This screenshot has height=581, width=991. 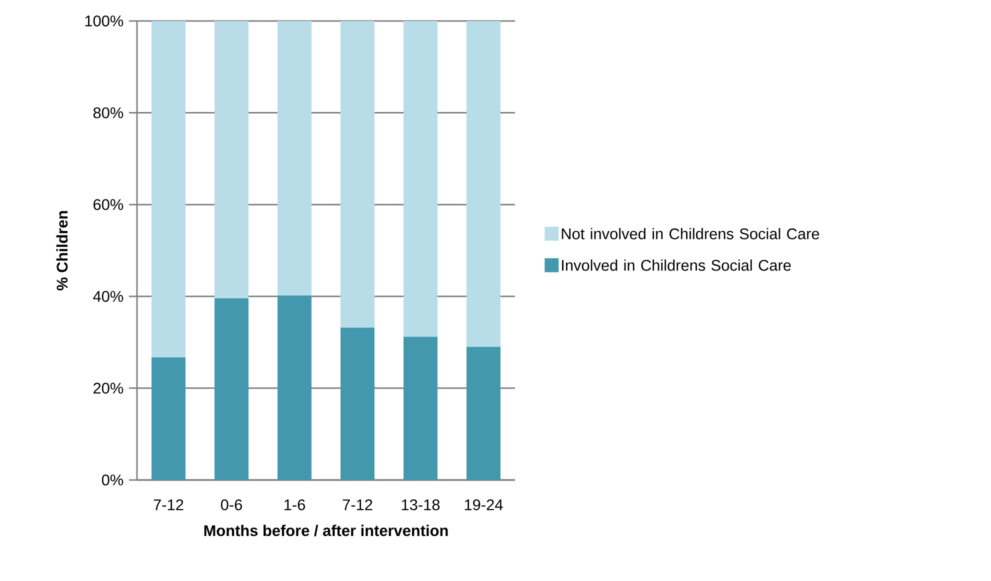 What do you see at coordinates (109, 204) in the screenshot?
I see `y-tick-label: 60%` at bounding box center [109, 204].